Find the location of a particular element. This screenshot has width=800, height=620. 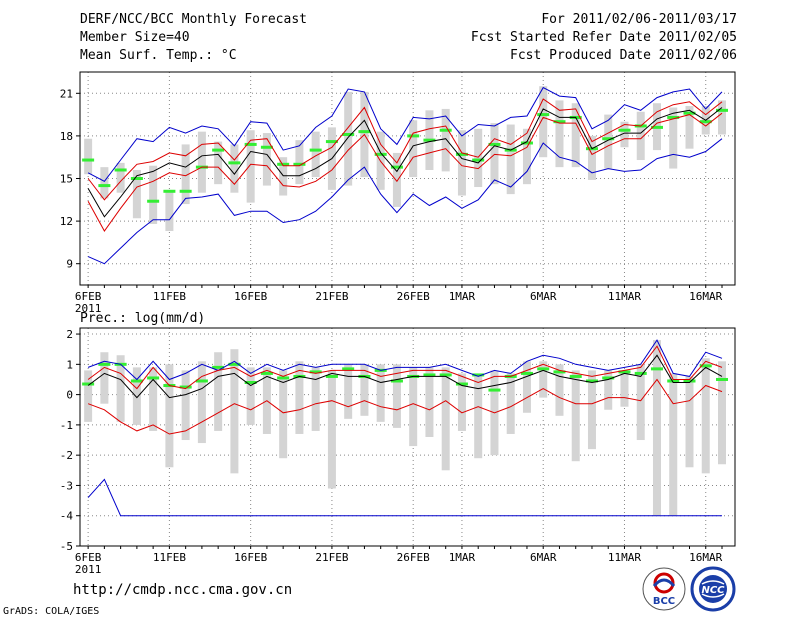

prec-ytick-label: -4 is located at coordinates (67, 516).